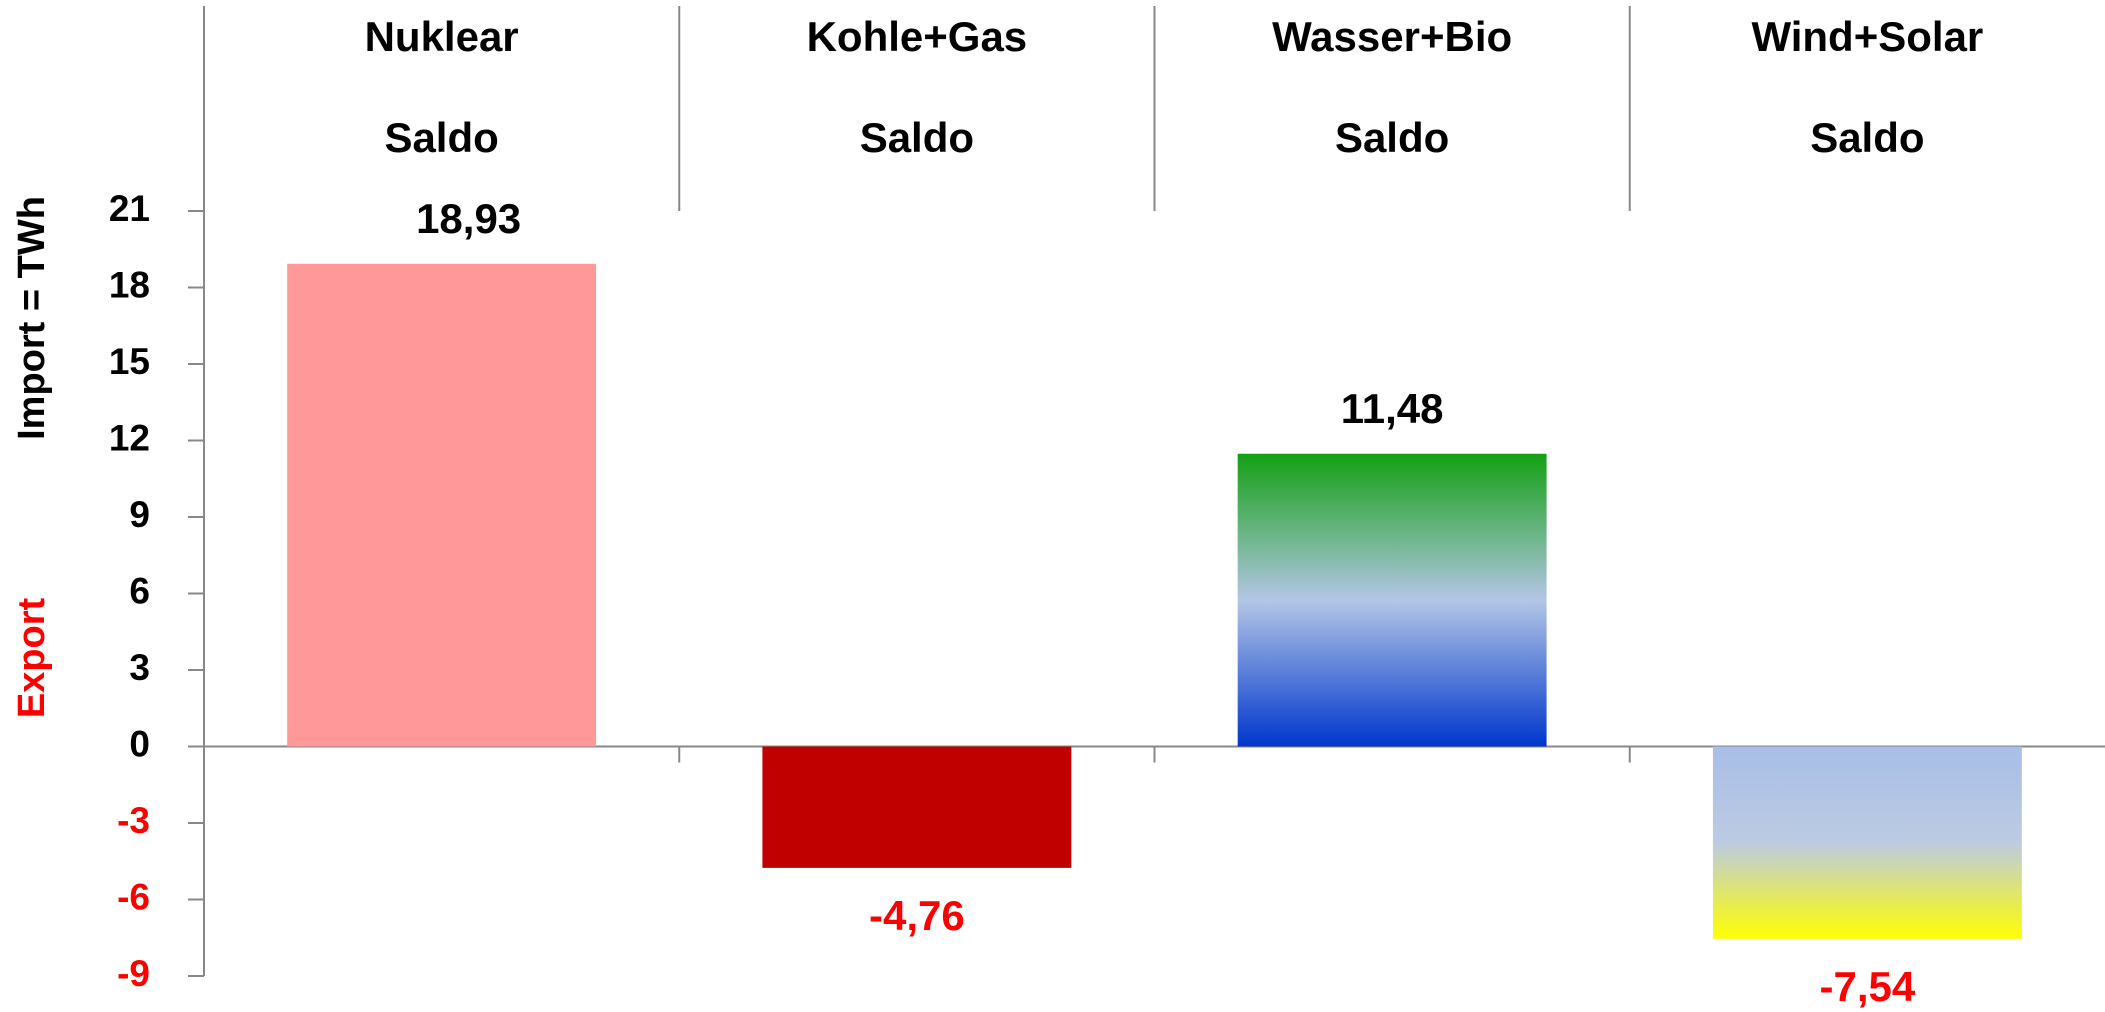 This screenshot has height=1012, width=2105. Describe the element at coordinates (129, 208) in the screenshot. I see `y-tick-label: 21` at that location.